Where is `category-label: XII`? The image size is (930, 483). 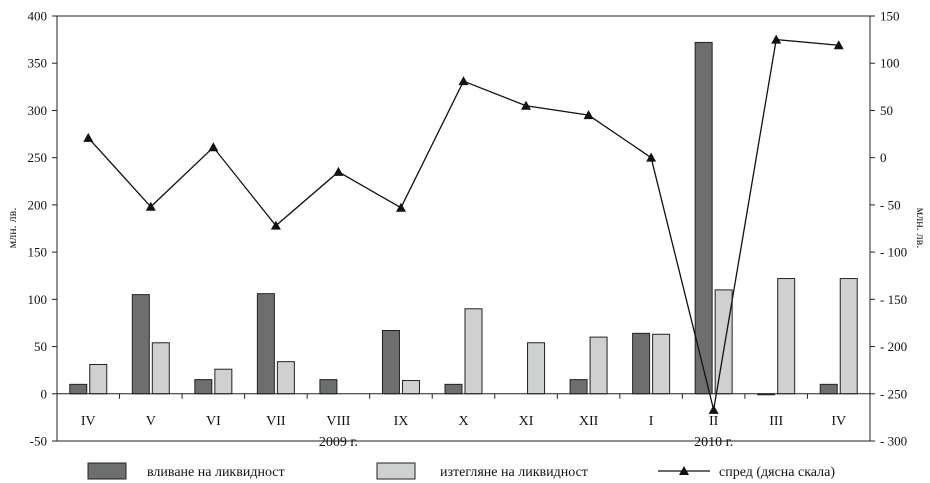
category-label: XII is located at coordinates (589, 421).